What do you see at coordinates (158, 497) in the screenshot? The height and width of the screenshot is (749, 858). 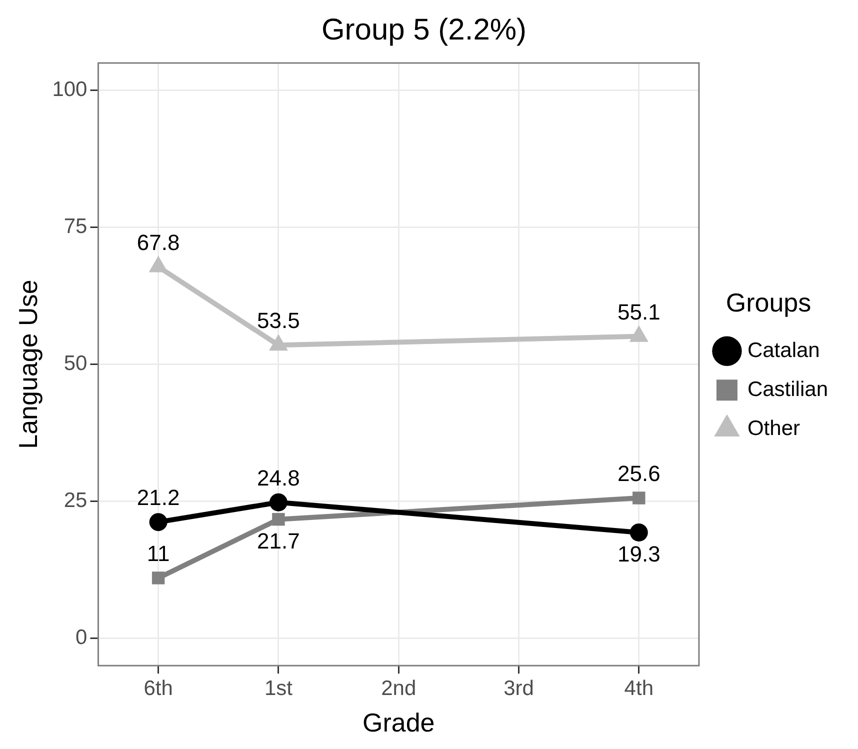 I see `data-label: 21.2` at bounding box center [158, 497].